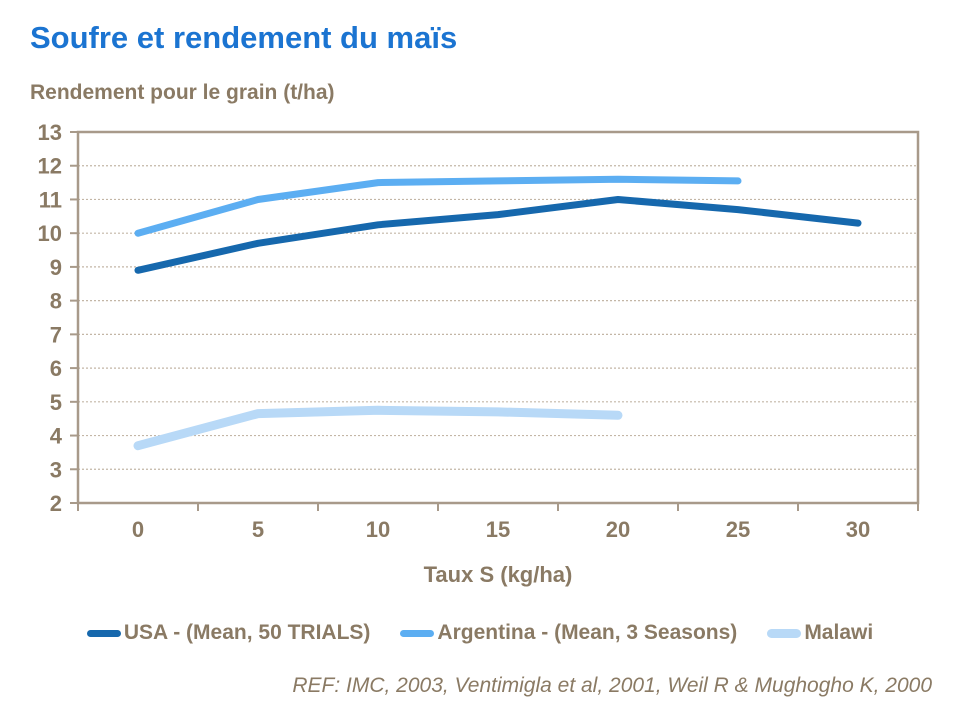 This screenshot has width=960, height=720. What do you see at coordinates (56, 267) in the screenshot?
I see `y-tick-label: 9` at bounding box center [56, 267].